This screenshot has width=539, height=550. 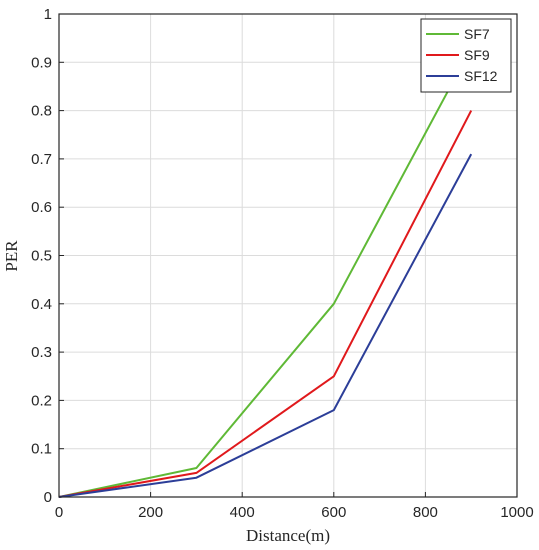 I want to click on y-tick-label: 0, so click(x=48, y=497).